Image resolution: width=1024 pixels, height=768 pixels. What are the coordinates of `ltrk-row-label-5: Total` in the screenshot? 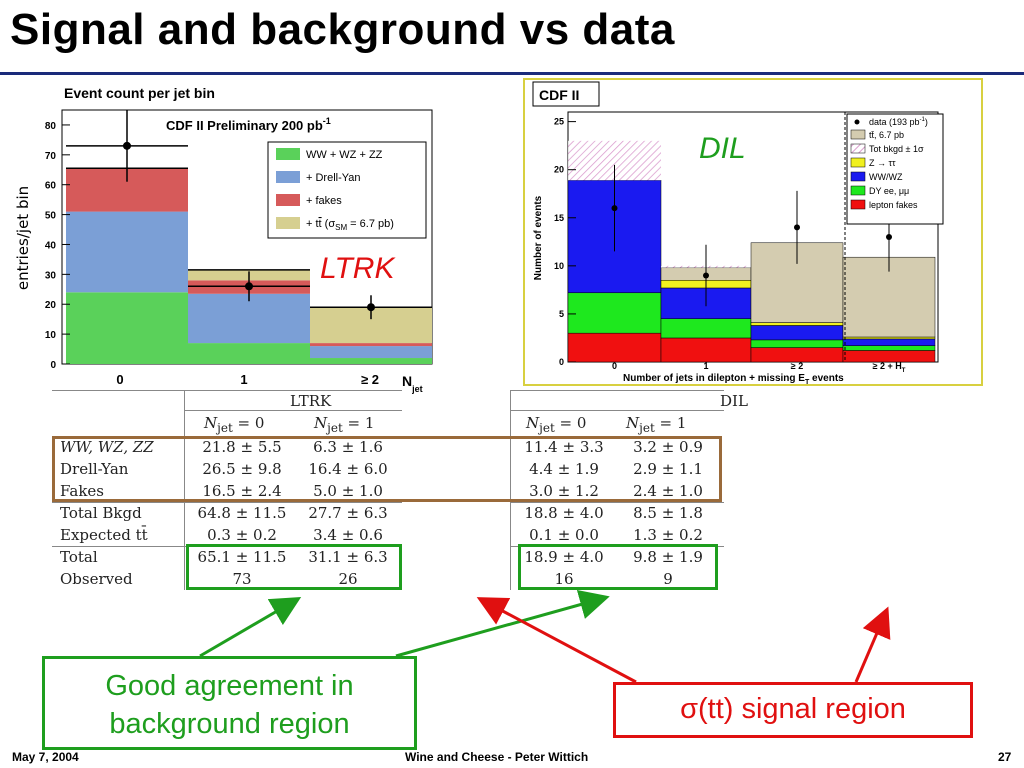 It's located at (79, 557).